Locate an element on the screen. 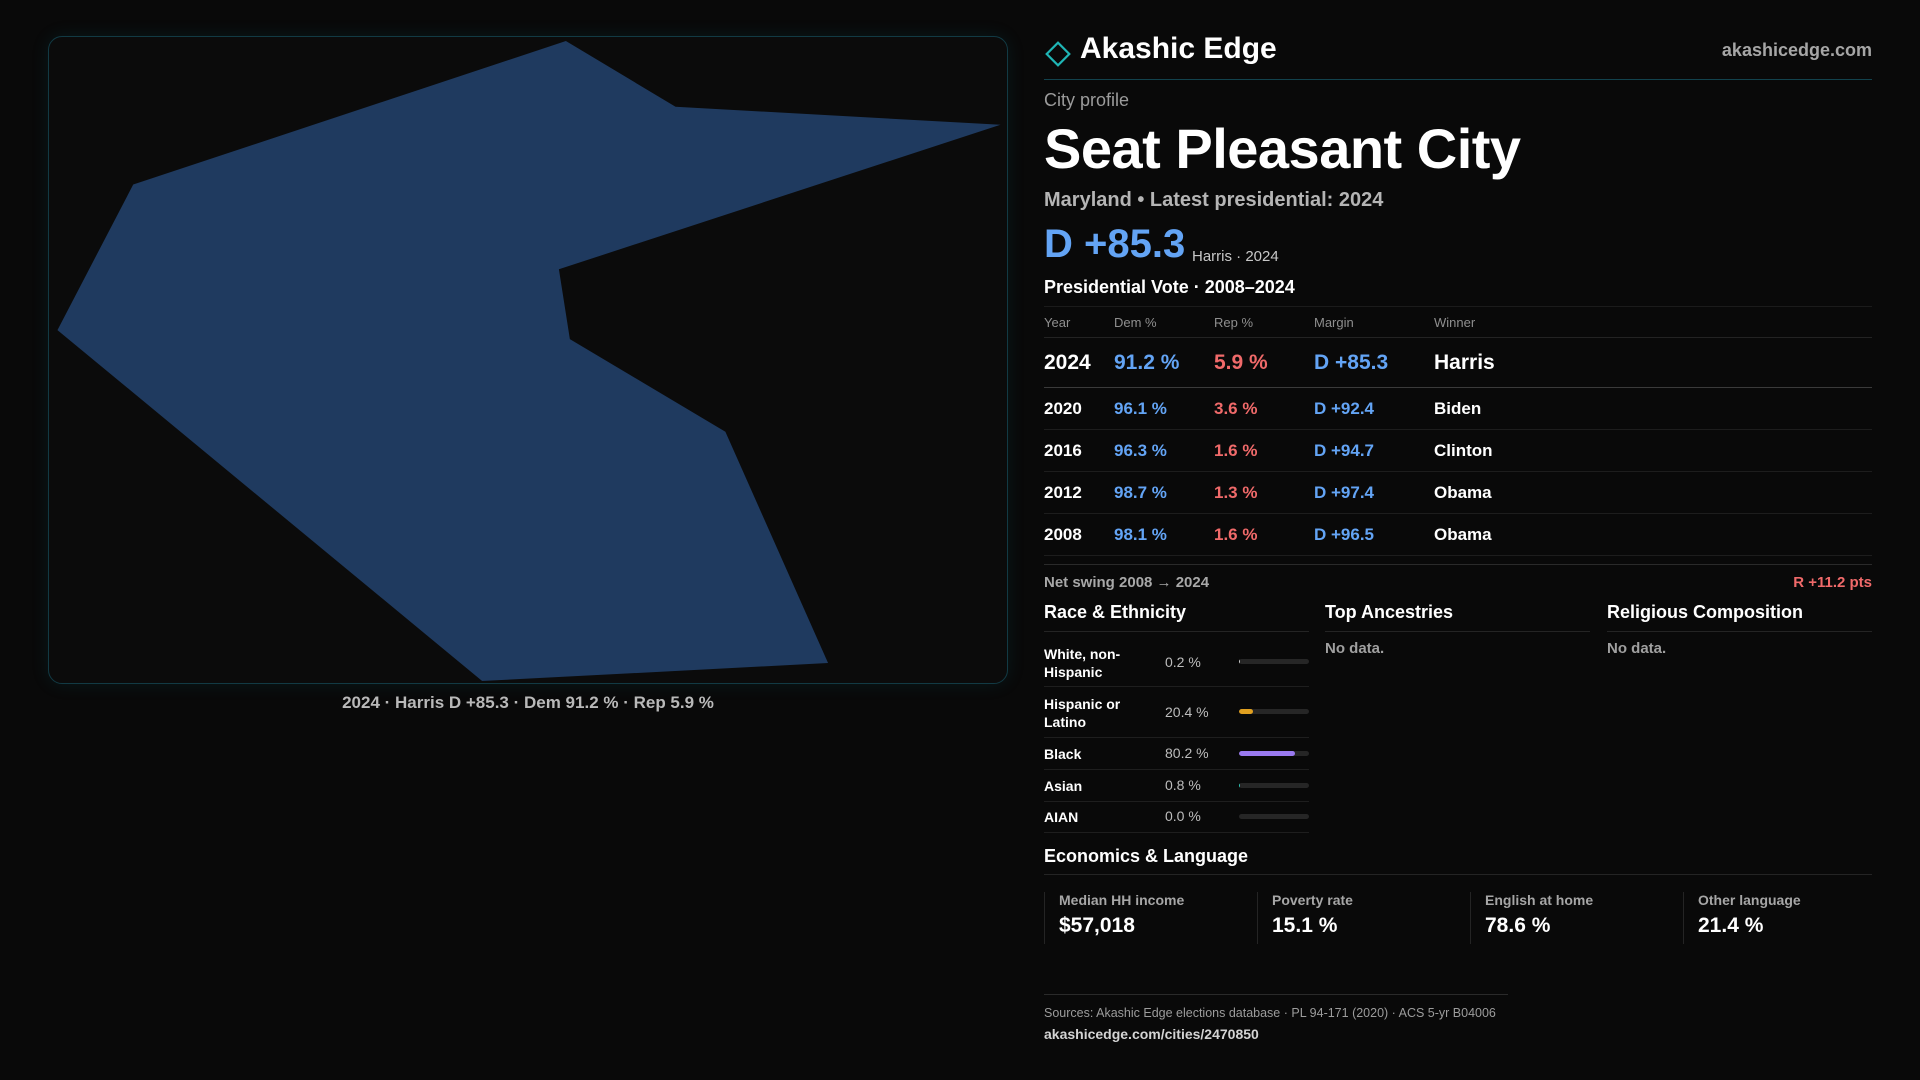 The width and height of the screenshot is (1920, 1080). race-row: White, non-Hispanic 0.2 % is located at coordinates (1176, 661).